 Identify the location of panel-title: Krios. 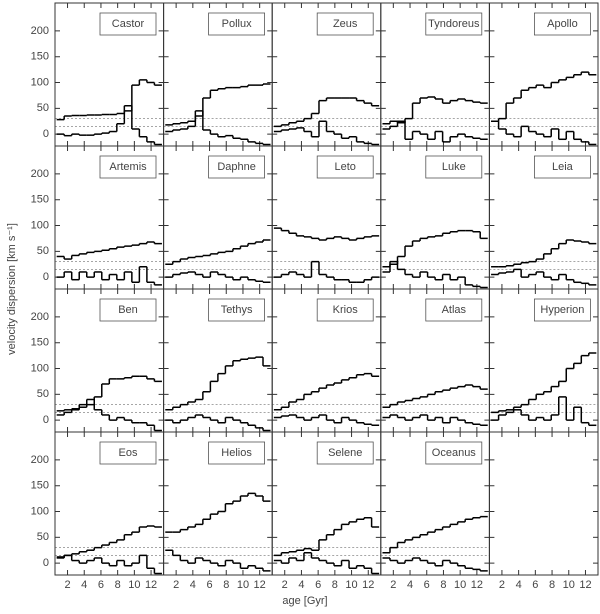
(346, 310).